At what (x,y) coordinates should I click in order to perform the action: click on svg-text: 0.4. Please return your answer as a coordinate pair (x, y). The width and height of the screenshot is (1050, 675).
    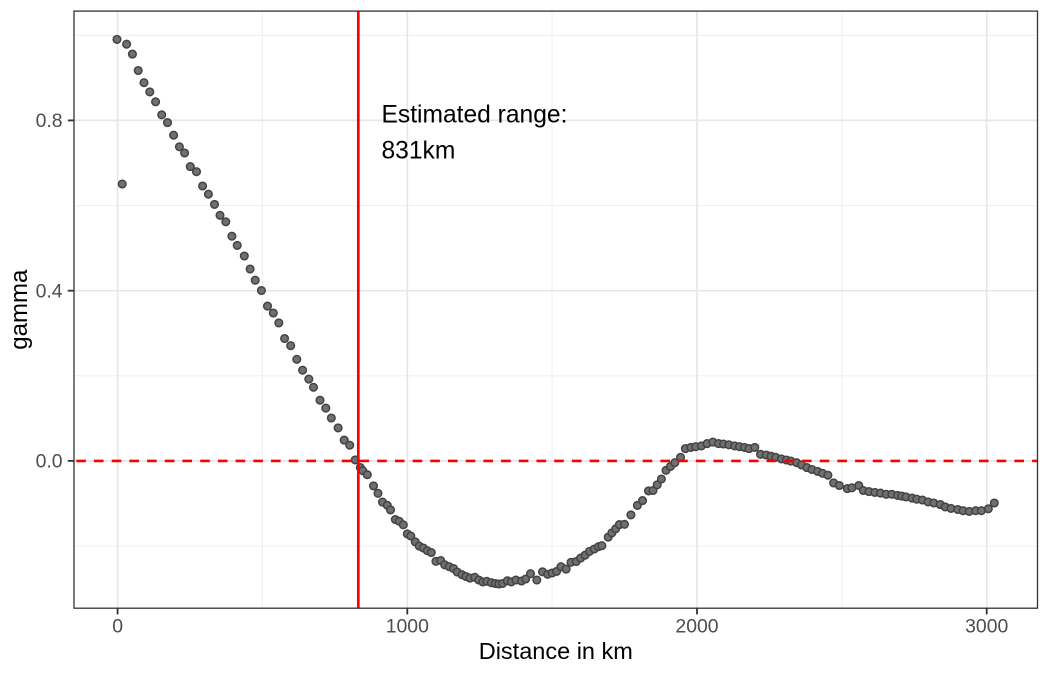
    Looking at the image, I should click on (49, 291).